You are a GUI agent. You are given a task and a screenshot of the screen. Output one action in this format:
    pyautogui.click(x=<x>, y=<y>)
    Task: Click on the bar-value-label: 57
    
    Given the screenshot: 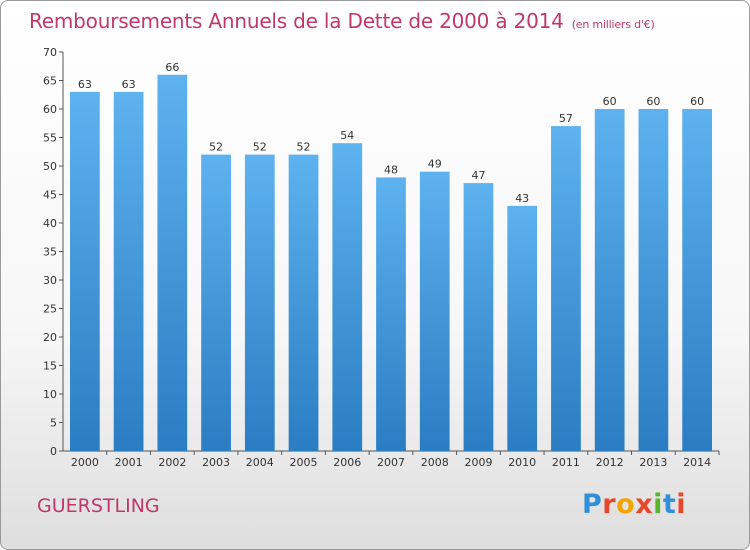 What is the action you would take?
    pyautogui.click(x=566, y=118)
    